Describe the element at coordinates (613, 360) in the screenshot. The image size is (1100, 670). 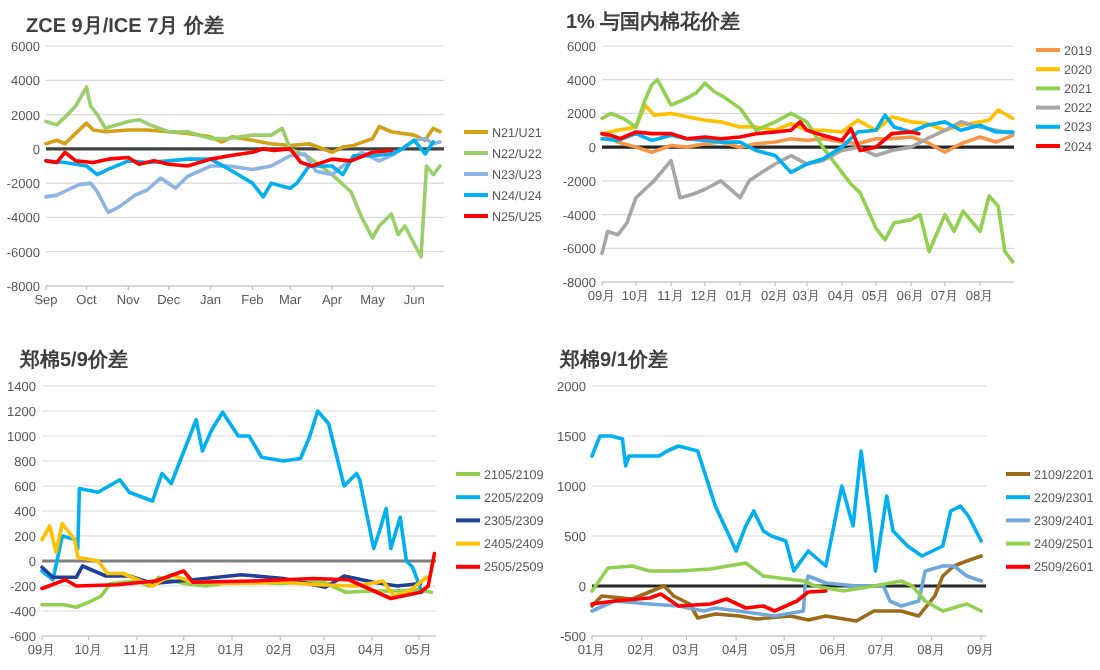
I see `chart-title: 郑棉9/1价差` at that location.